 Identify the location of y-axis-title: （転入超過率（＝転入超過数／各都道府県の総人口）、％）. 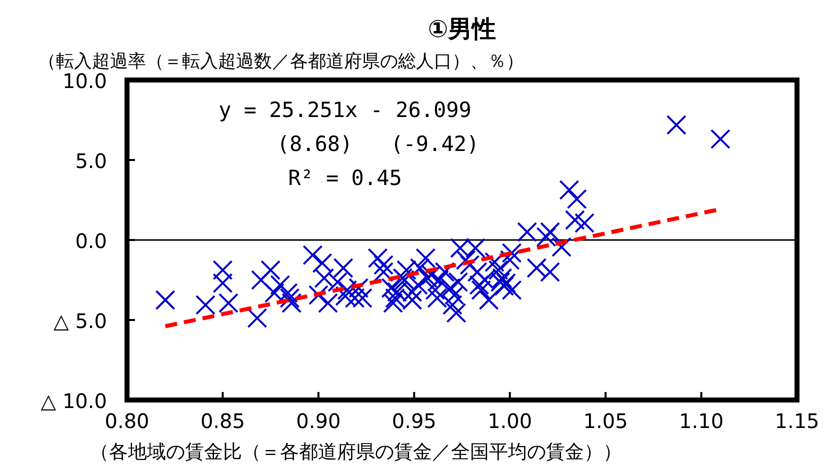
(281, 61).